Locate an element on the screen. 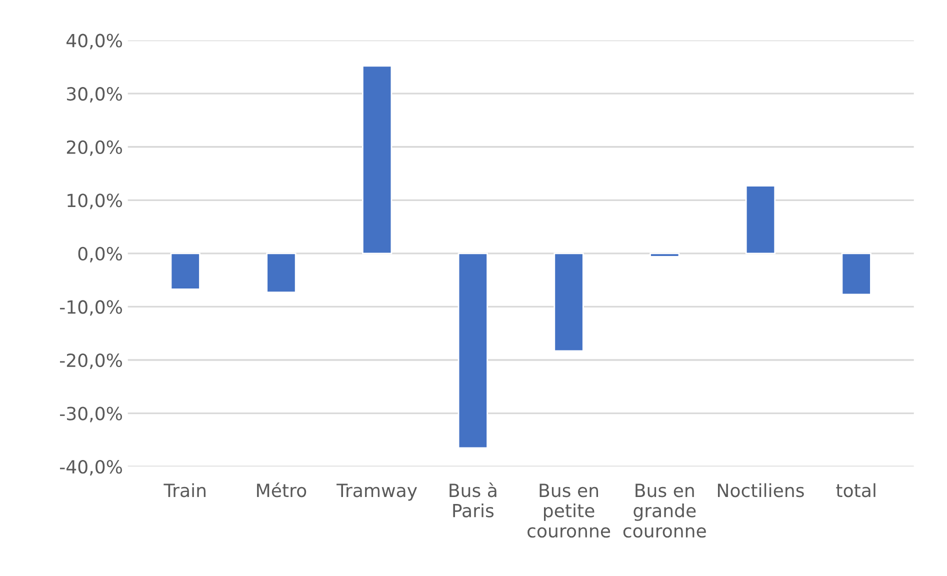 This screenshot has height=576, width=947. x-tick-label: Métro is located at coordinates (281, 490).